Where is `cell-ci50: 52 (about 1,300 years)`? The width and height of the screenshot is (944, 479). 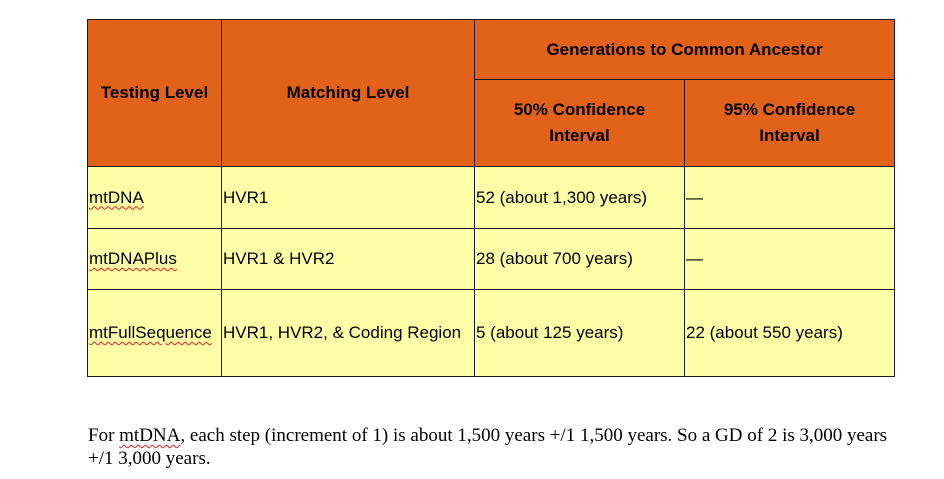
cell-ci50: 52 (about 1,300 years) is located at coordinates (579, 197).